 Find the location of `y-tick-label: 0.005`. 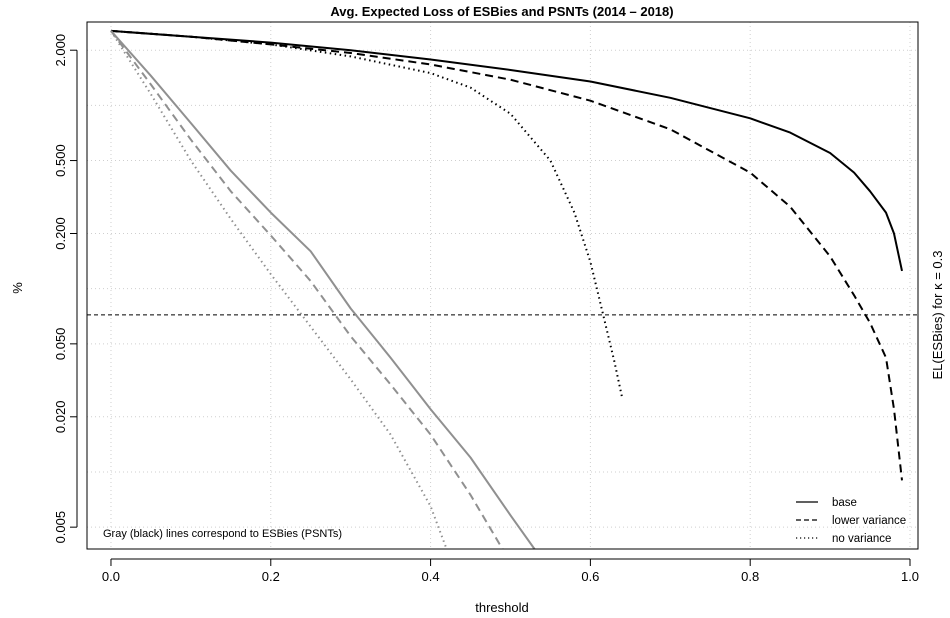

y-tick-label: 0.005 is located at coordinates (60, 527).